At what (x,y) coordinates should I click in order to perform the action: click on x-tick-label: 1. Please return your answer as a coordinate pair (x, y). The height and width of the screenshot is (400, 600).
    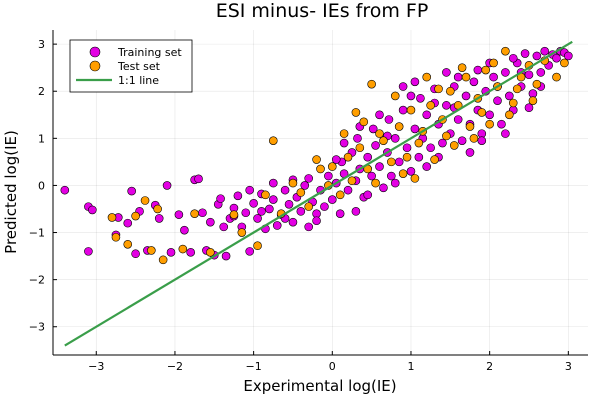
    Looking at the image, I should click on (410, 366).